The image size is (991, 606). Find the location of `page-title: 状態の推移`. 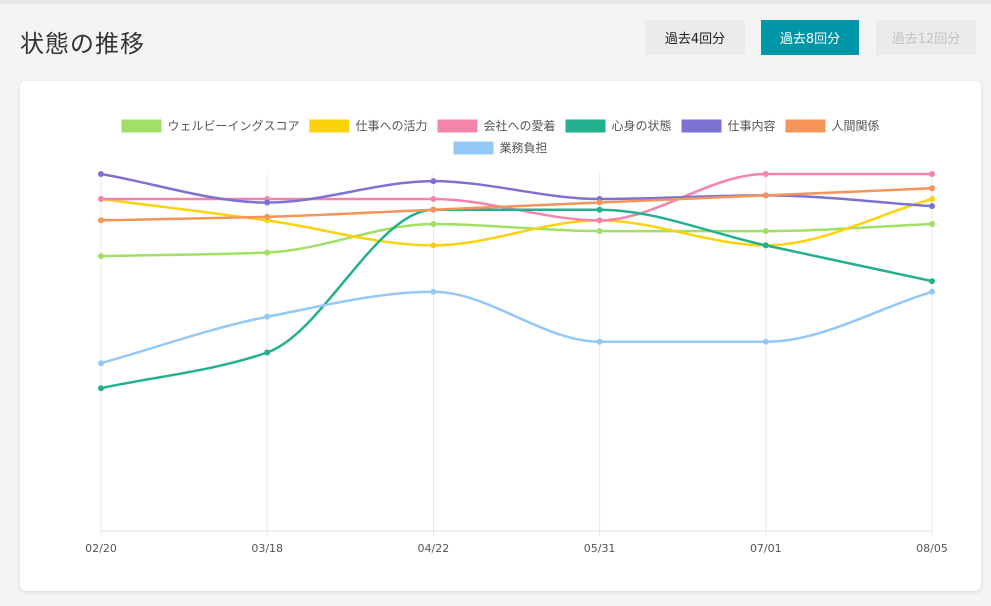

page-title: 状態の推移 is located at coordinates (82, 44).